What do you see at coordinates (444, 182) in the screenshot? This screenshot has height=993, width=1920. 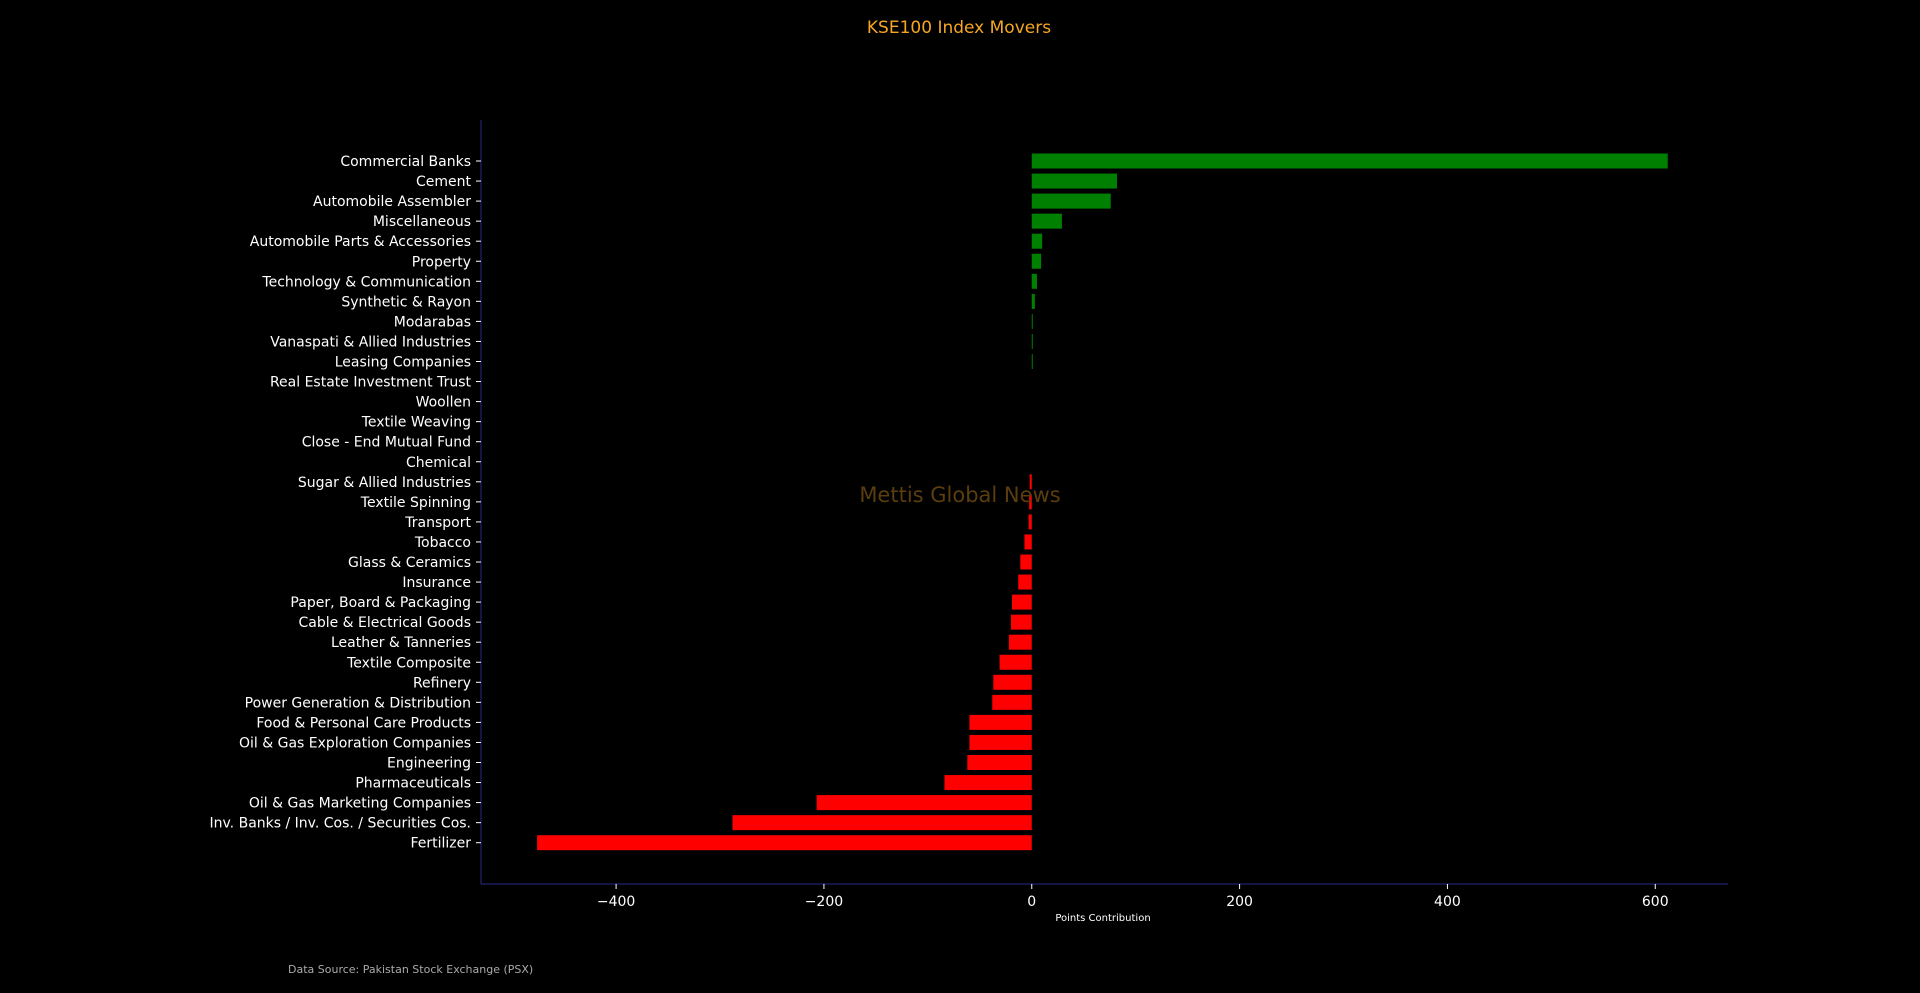 I see `category-label: Cement` at bounding box center [444, 182].